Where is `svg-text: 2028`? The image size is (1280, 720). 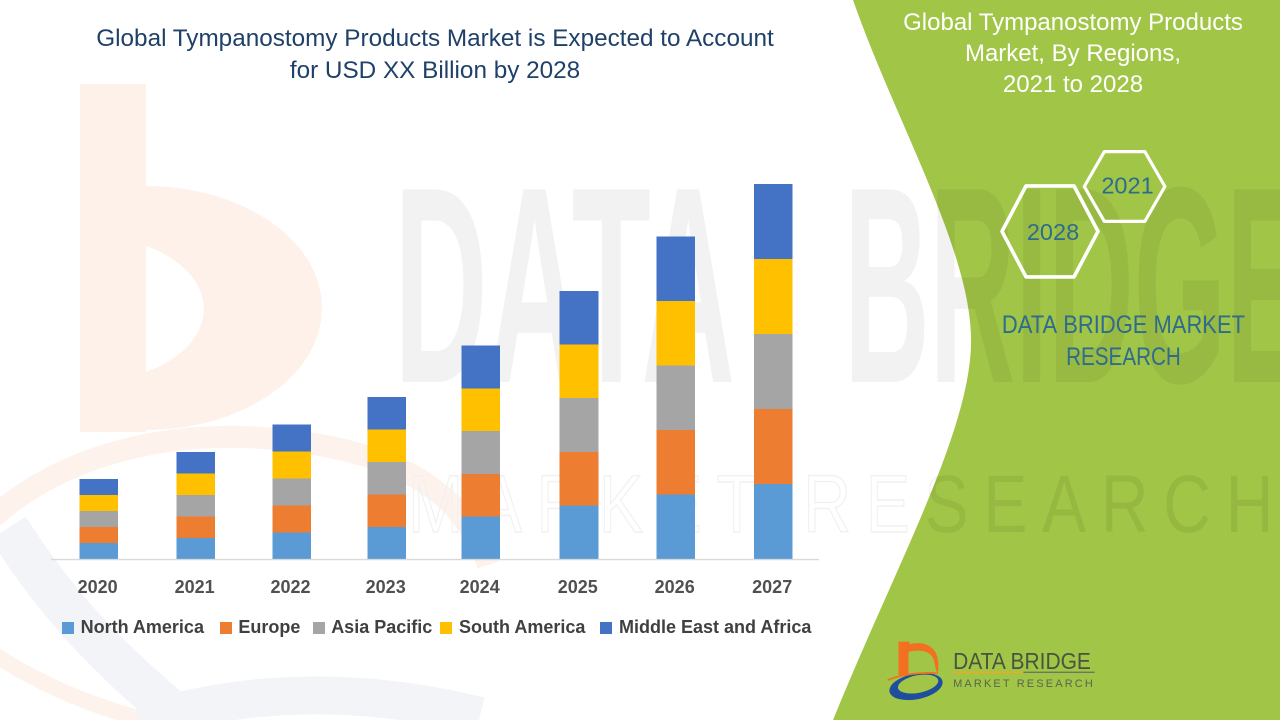 svg-text: 2028 is located at coordinates (1053, 232).